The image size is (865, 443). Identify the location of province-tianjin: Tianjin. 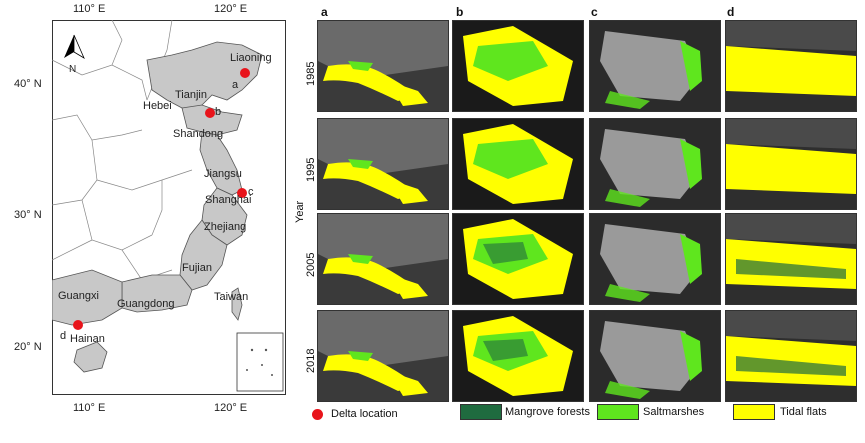
(191, 95).